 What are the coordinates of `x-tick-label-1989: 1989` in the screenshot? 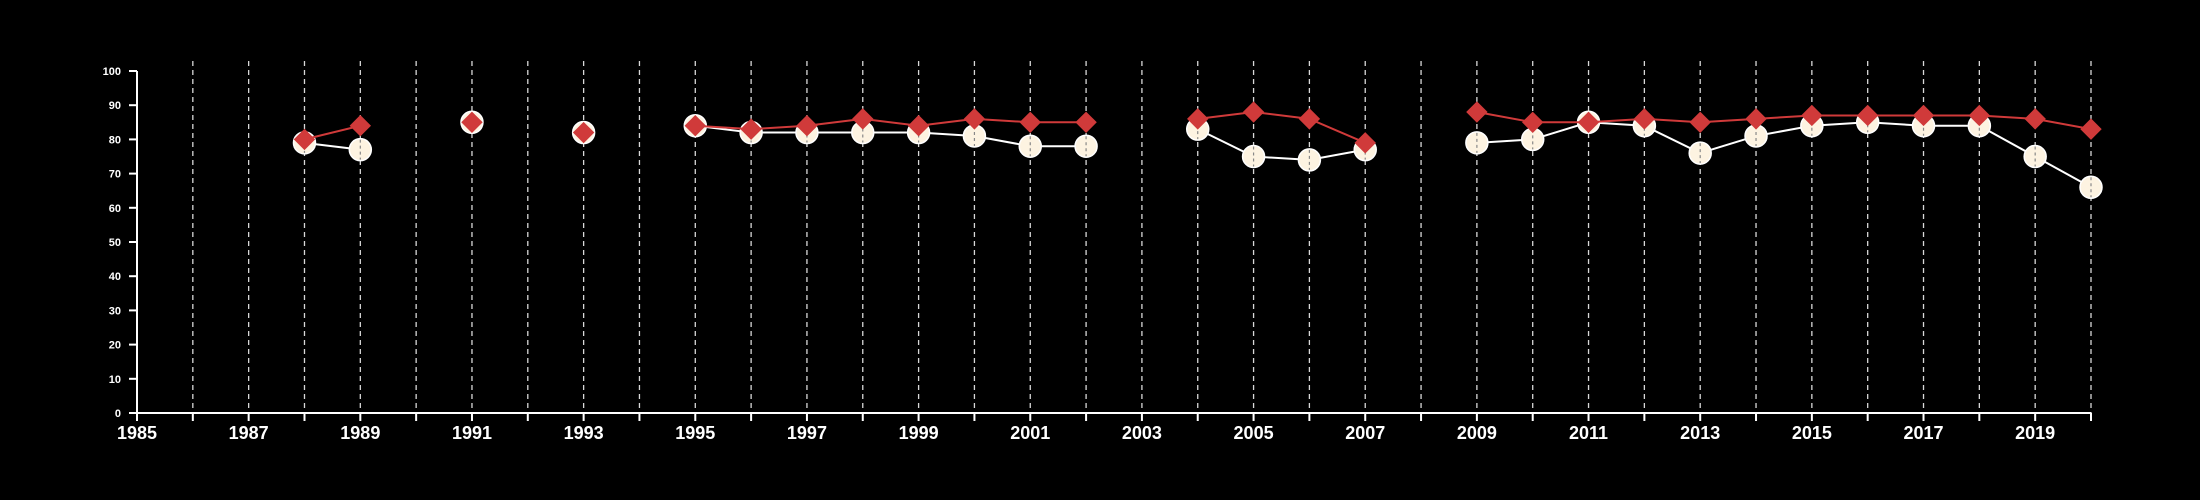 It's located at (360, 433).